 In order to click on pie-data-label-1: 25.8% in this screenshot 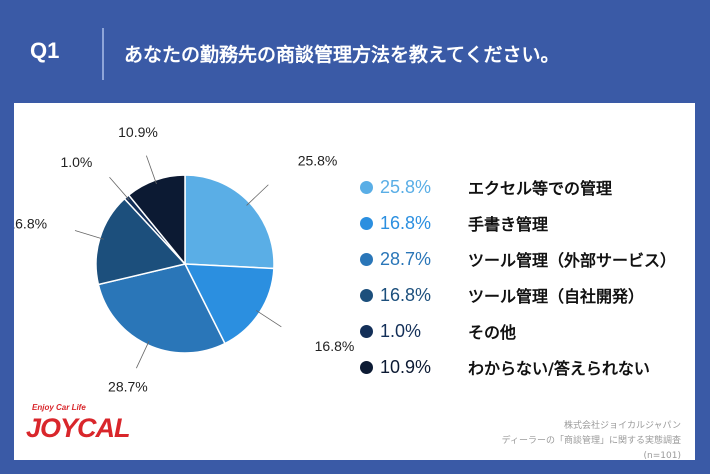, I will do `click(318, 161)`.